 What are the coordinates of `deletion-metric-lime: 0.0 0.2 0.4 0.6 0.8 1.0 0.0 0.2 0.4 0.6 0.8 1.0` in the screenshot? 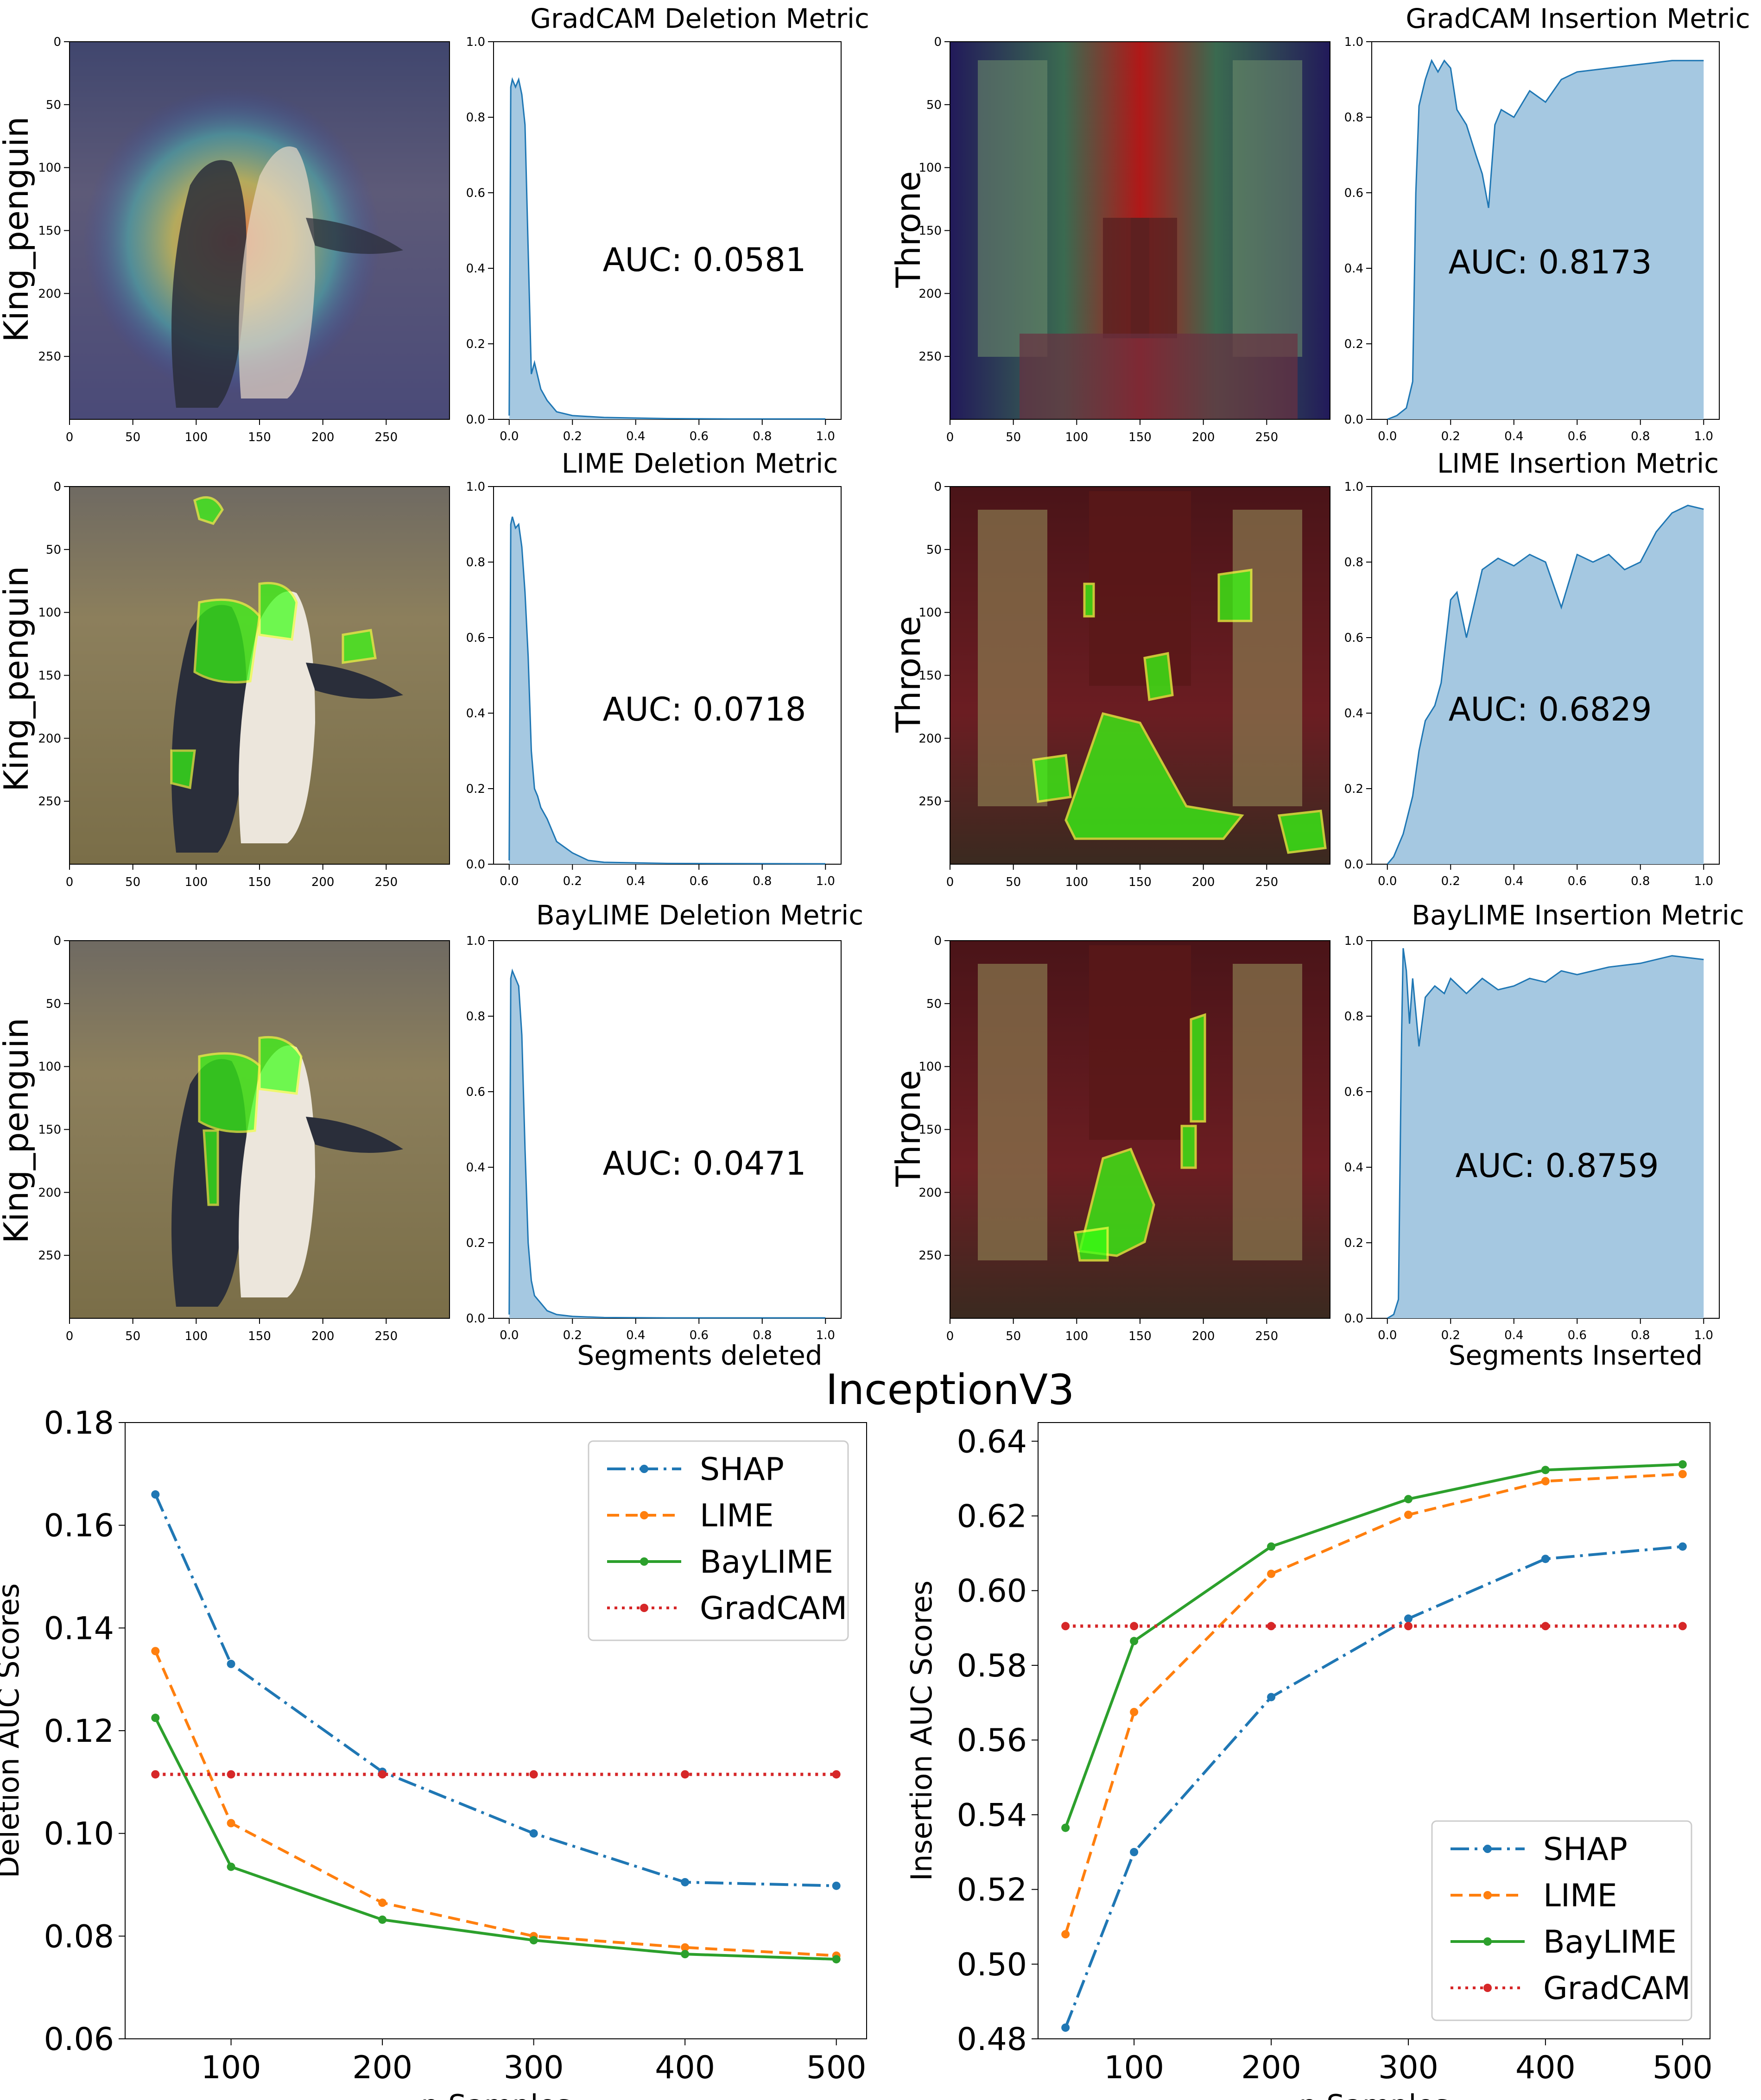 It's located at (654, 684).